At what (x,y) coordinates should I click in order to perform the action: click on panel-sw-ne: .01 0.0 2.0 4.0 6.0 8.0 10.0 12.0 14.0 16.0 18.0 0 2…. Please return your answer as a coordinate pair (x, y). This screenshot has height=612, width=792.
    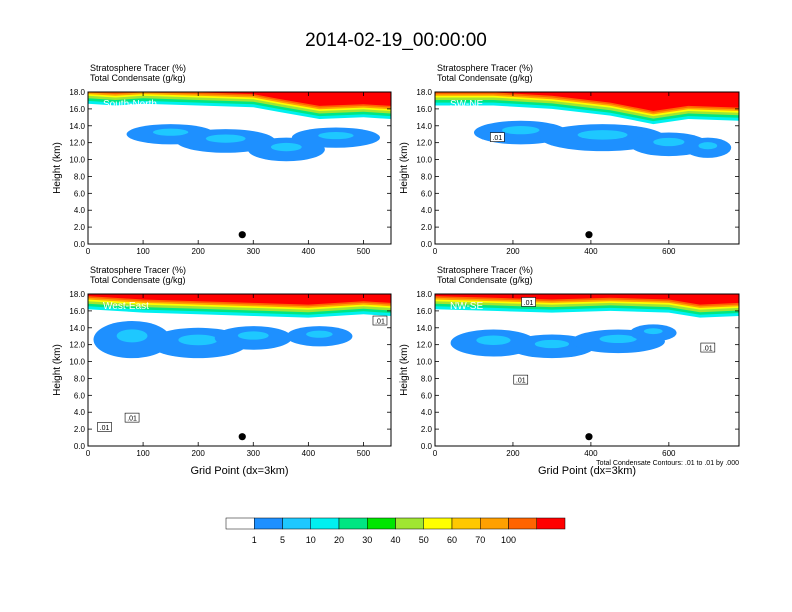
    Looking at the image, I should click on (569, 159).